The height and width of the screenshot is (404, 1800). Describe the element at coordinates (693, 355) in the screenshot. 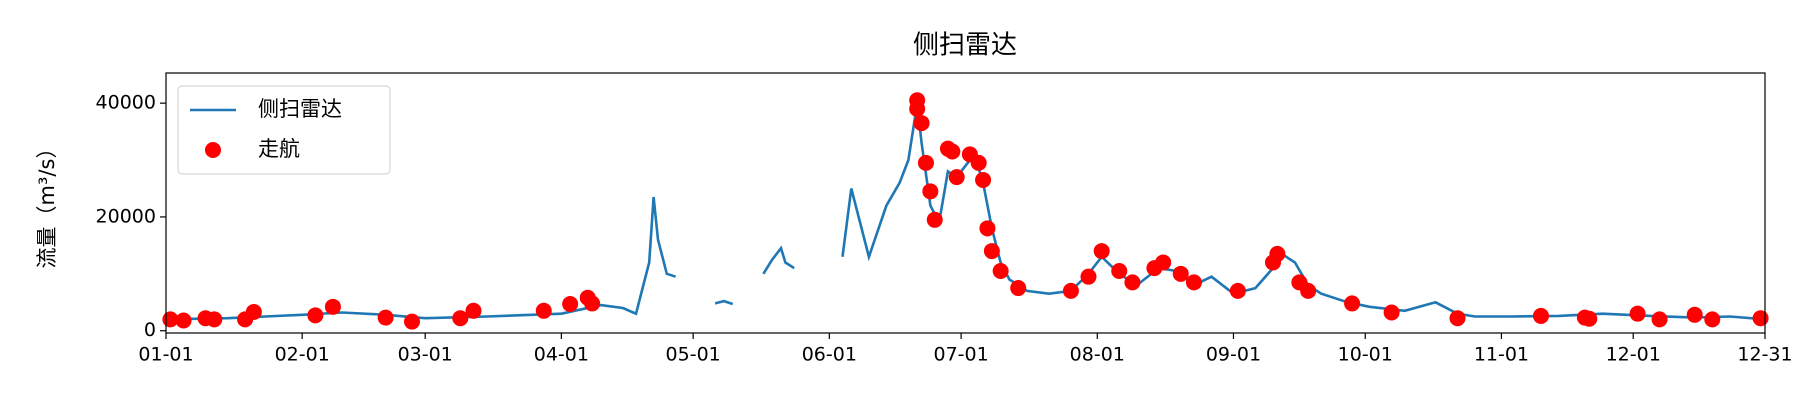

I see `x-tick-label: 05-01` at that location.